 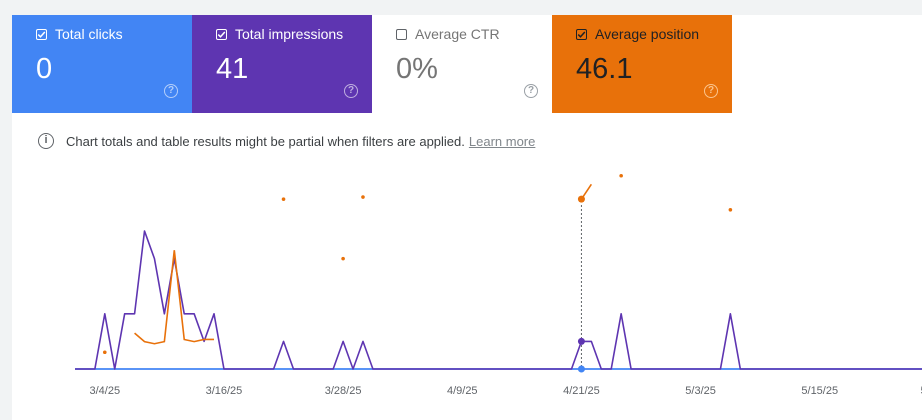 I want to click on metric-value: 46.1, so click(x=604, y=69).